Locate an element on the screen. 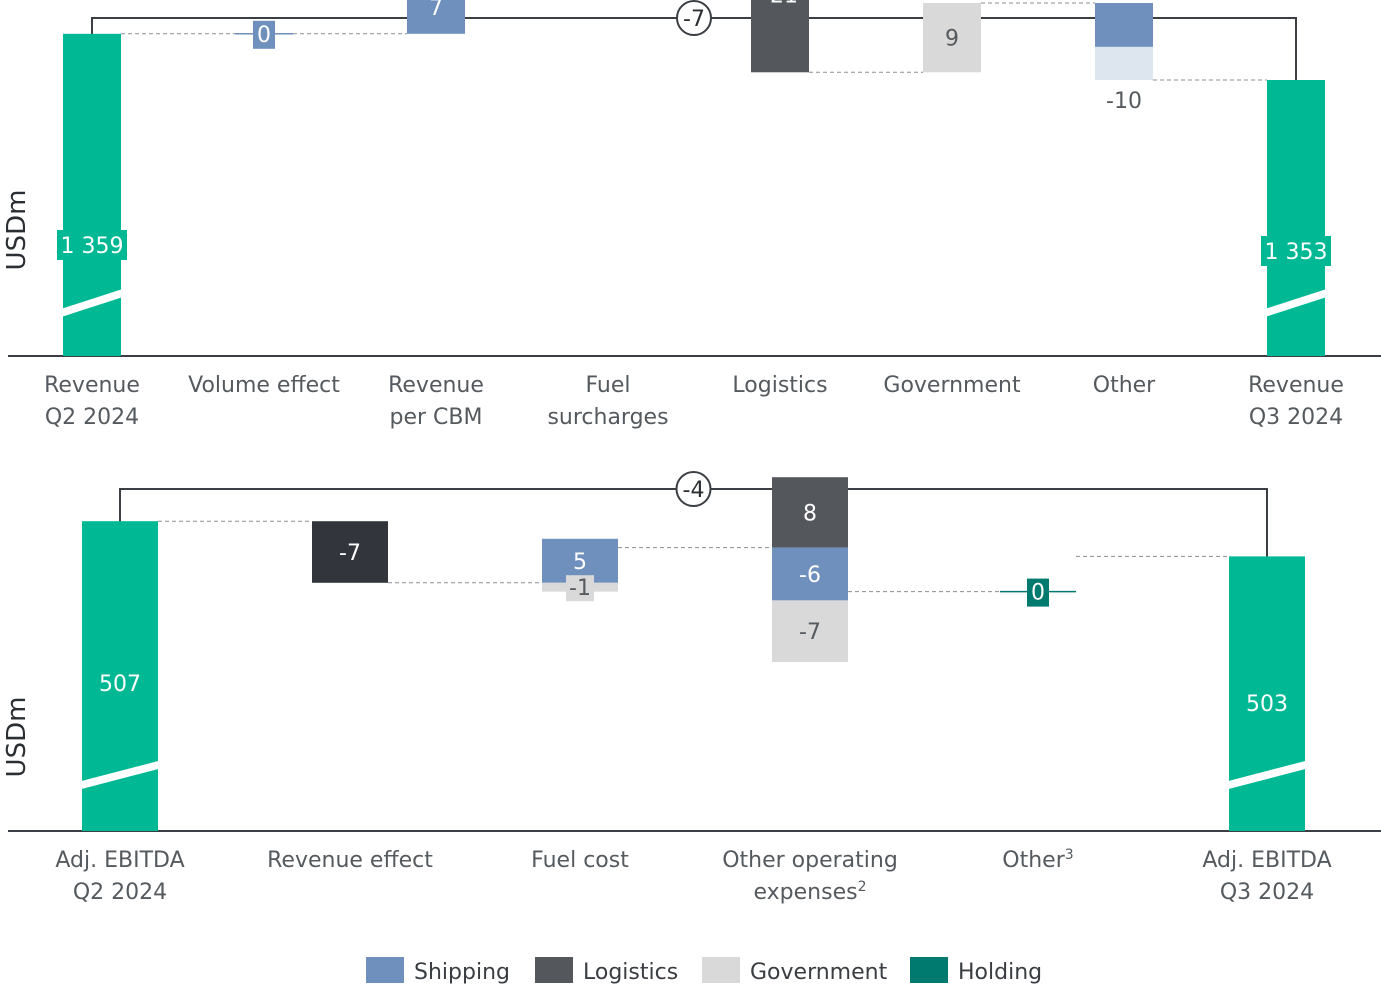  bar-label: -21 is located at coordinates (780, 4).